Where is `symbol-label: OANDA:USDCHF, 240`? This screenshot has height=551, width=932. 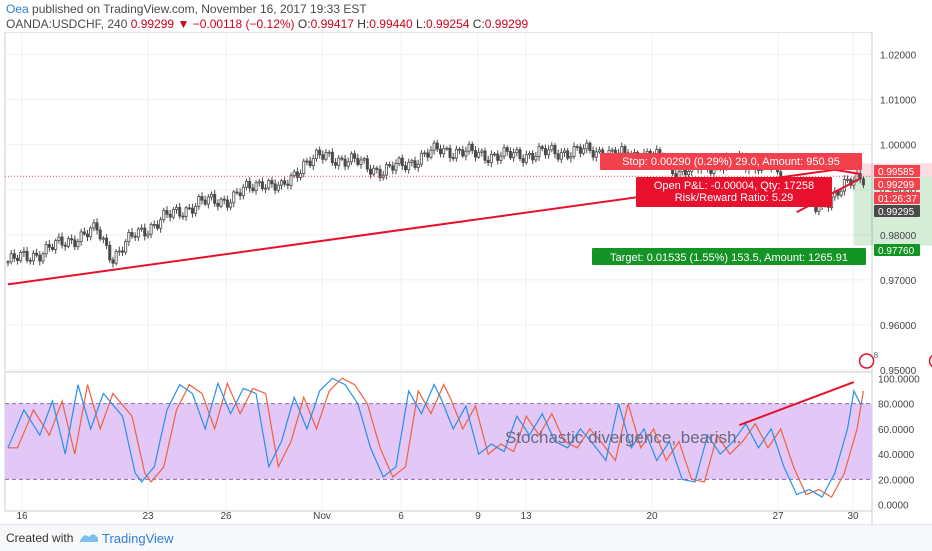 symbol-label: OANDA:USDCHF, 240 is located at coordinates (67, 24).